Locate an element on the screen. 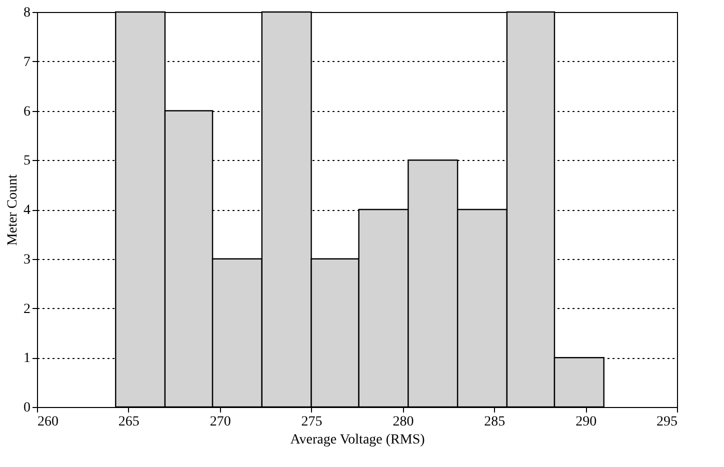 The height and width of the screenshot is (467, 724). y-tick-label: 0 is located at coordinates (27, 408).